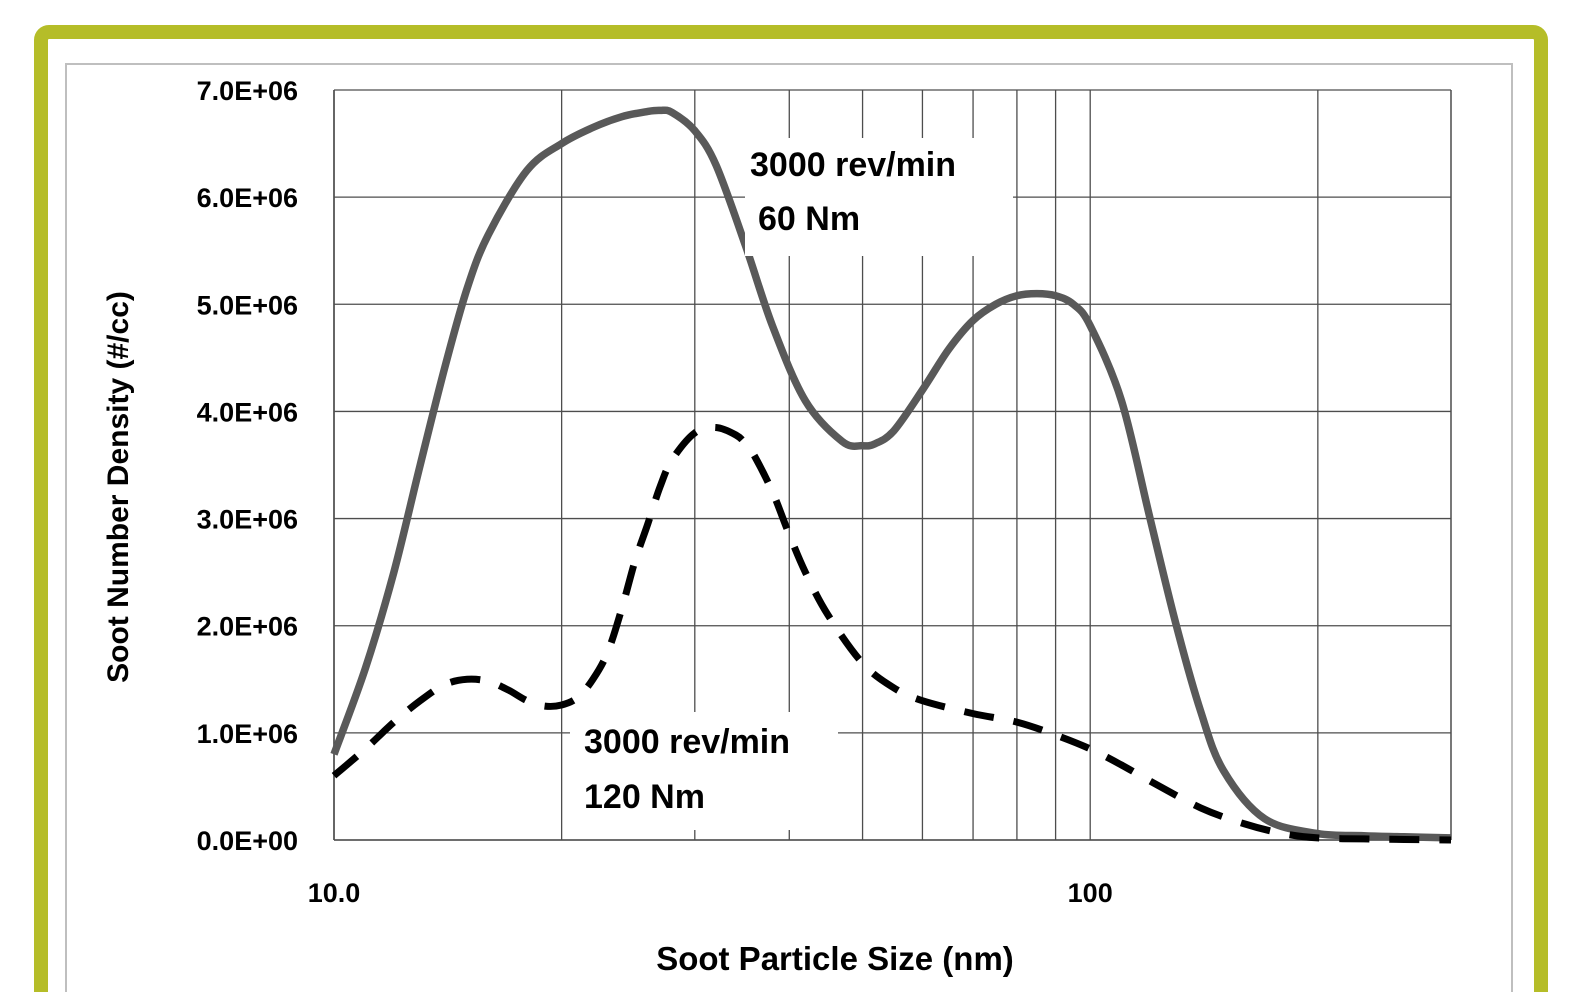 This screenshot has height=992, width=1591. I want to click on y-tick-label: 1.0E+06, so click(247, 734).